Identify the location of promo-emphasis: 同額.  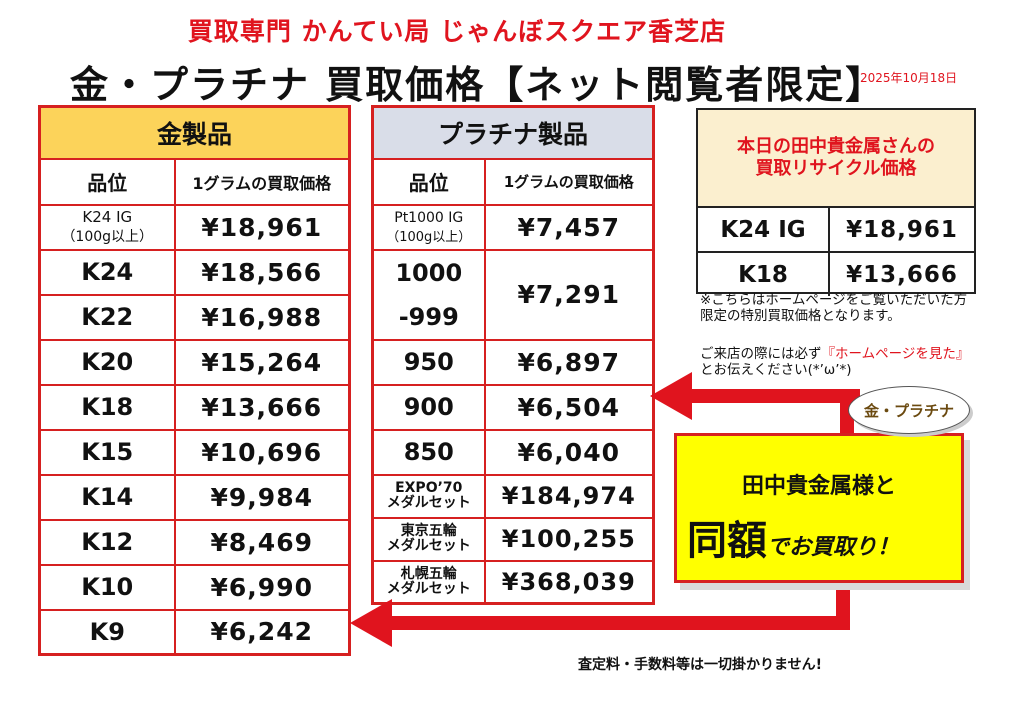
(727, 541).